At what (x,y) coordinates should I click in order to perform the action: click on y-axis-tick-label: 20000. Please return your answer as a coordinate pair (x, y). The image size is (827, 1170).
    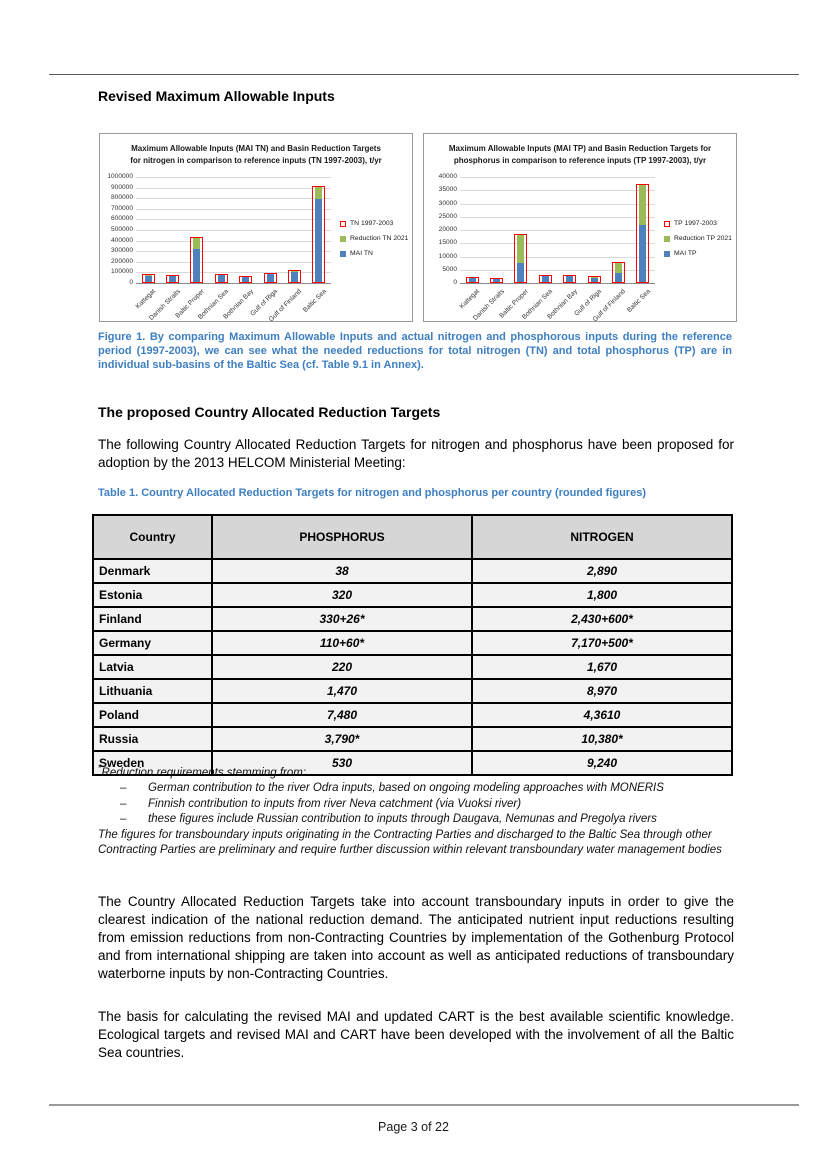
    Looking at the image, I should click on (447, 229).